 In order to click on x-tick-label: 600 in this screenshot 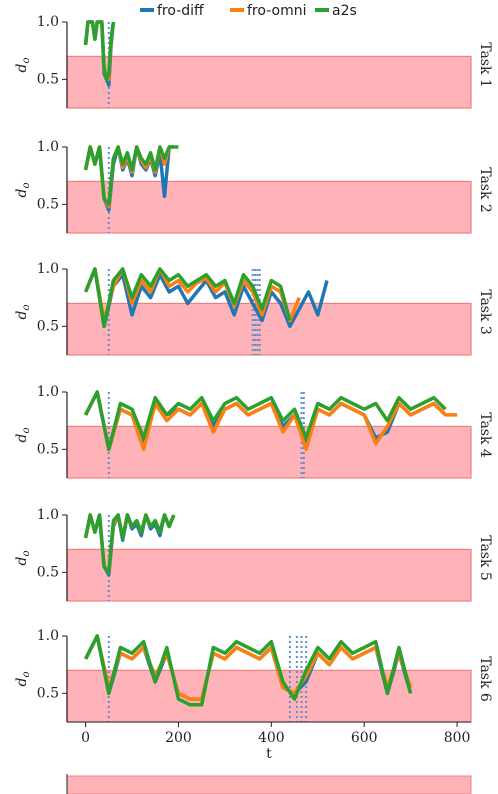, I will do `click(364, 738)`.